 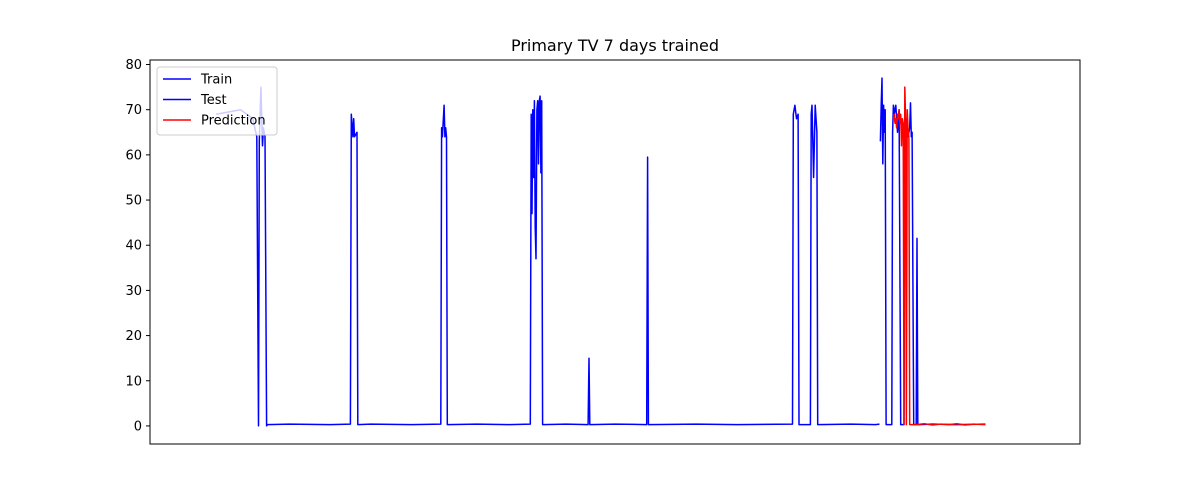 I want to click on y-tick-label: 70, so click(x=133, y=110).